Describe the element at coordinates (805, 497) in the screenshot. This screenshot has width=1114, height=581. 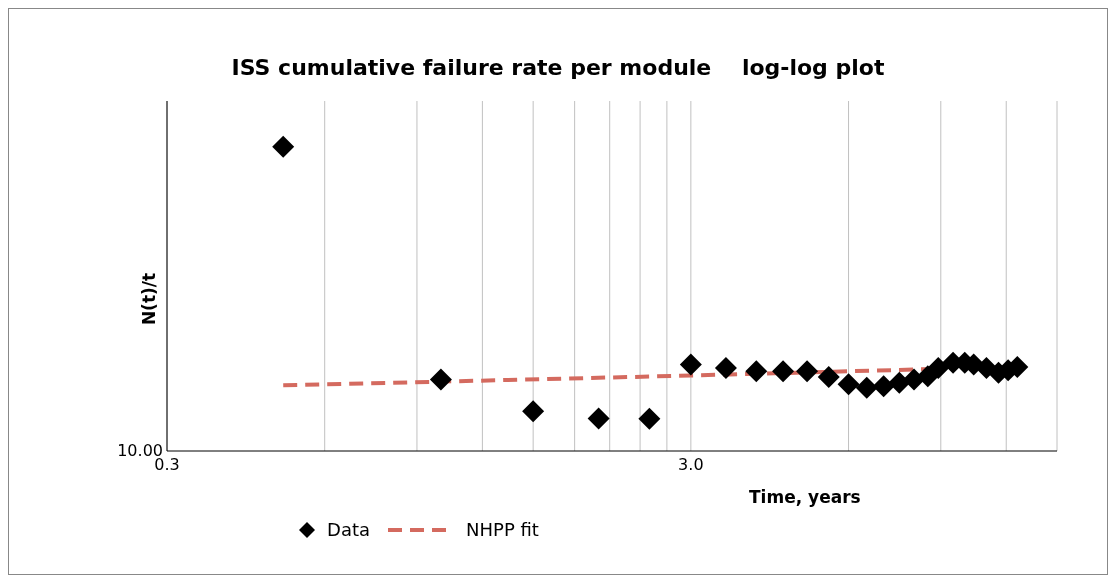
I see `x-axis-title: Time, years` at that location.